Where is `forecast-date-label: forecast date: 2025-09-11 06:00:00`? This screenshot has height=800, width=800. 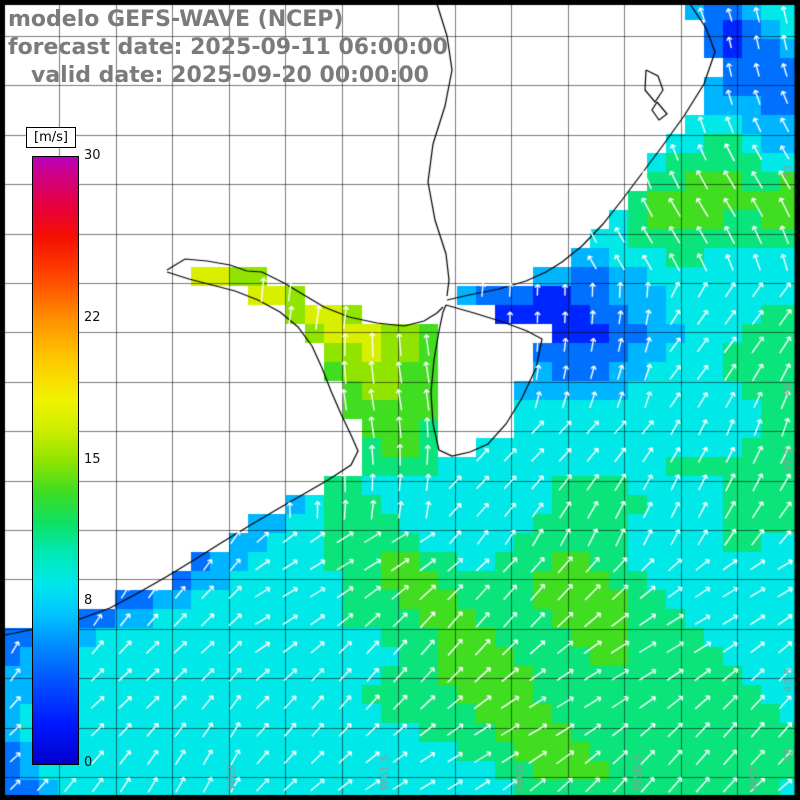
forecast-date-label: forecast date: 2025-09-11 06:00:00 is located at coordinates (228, 47).